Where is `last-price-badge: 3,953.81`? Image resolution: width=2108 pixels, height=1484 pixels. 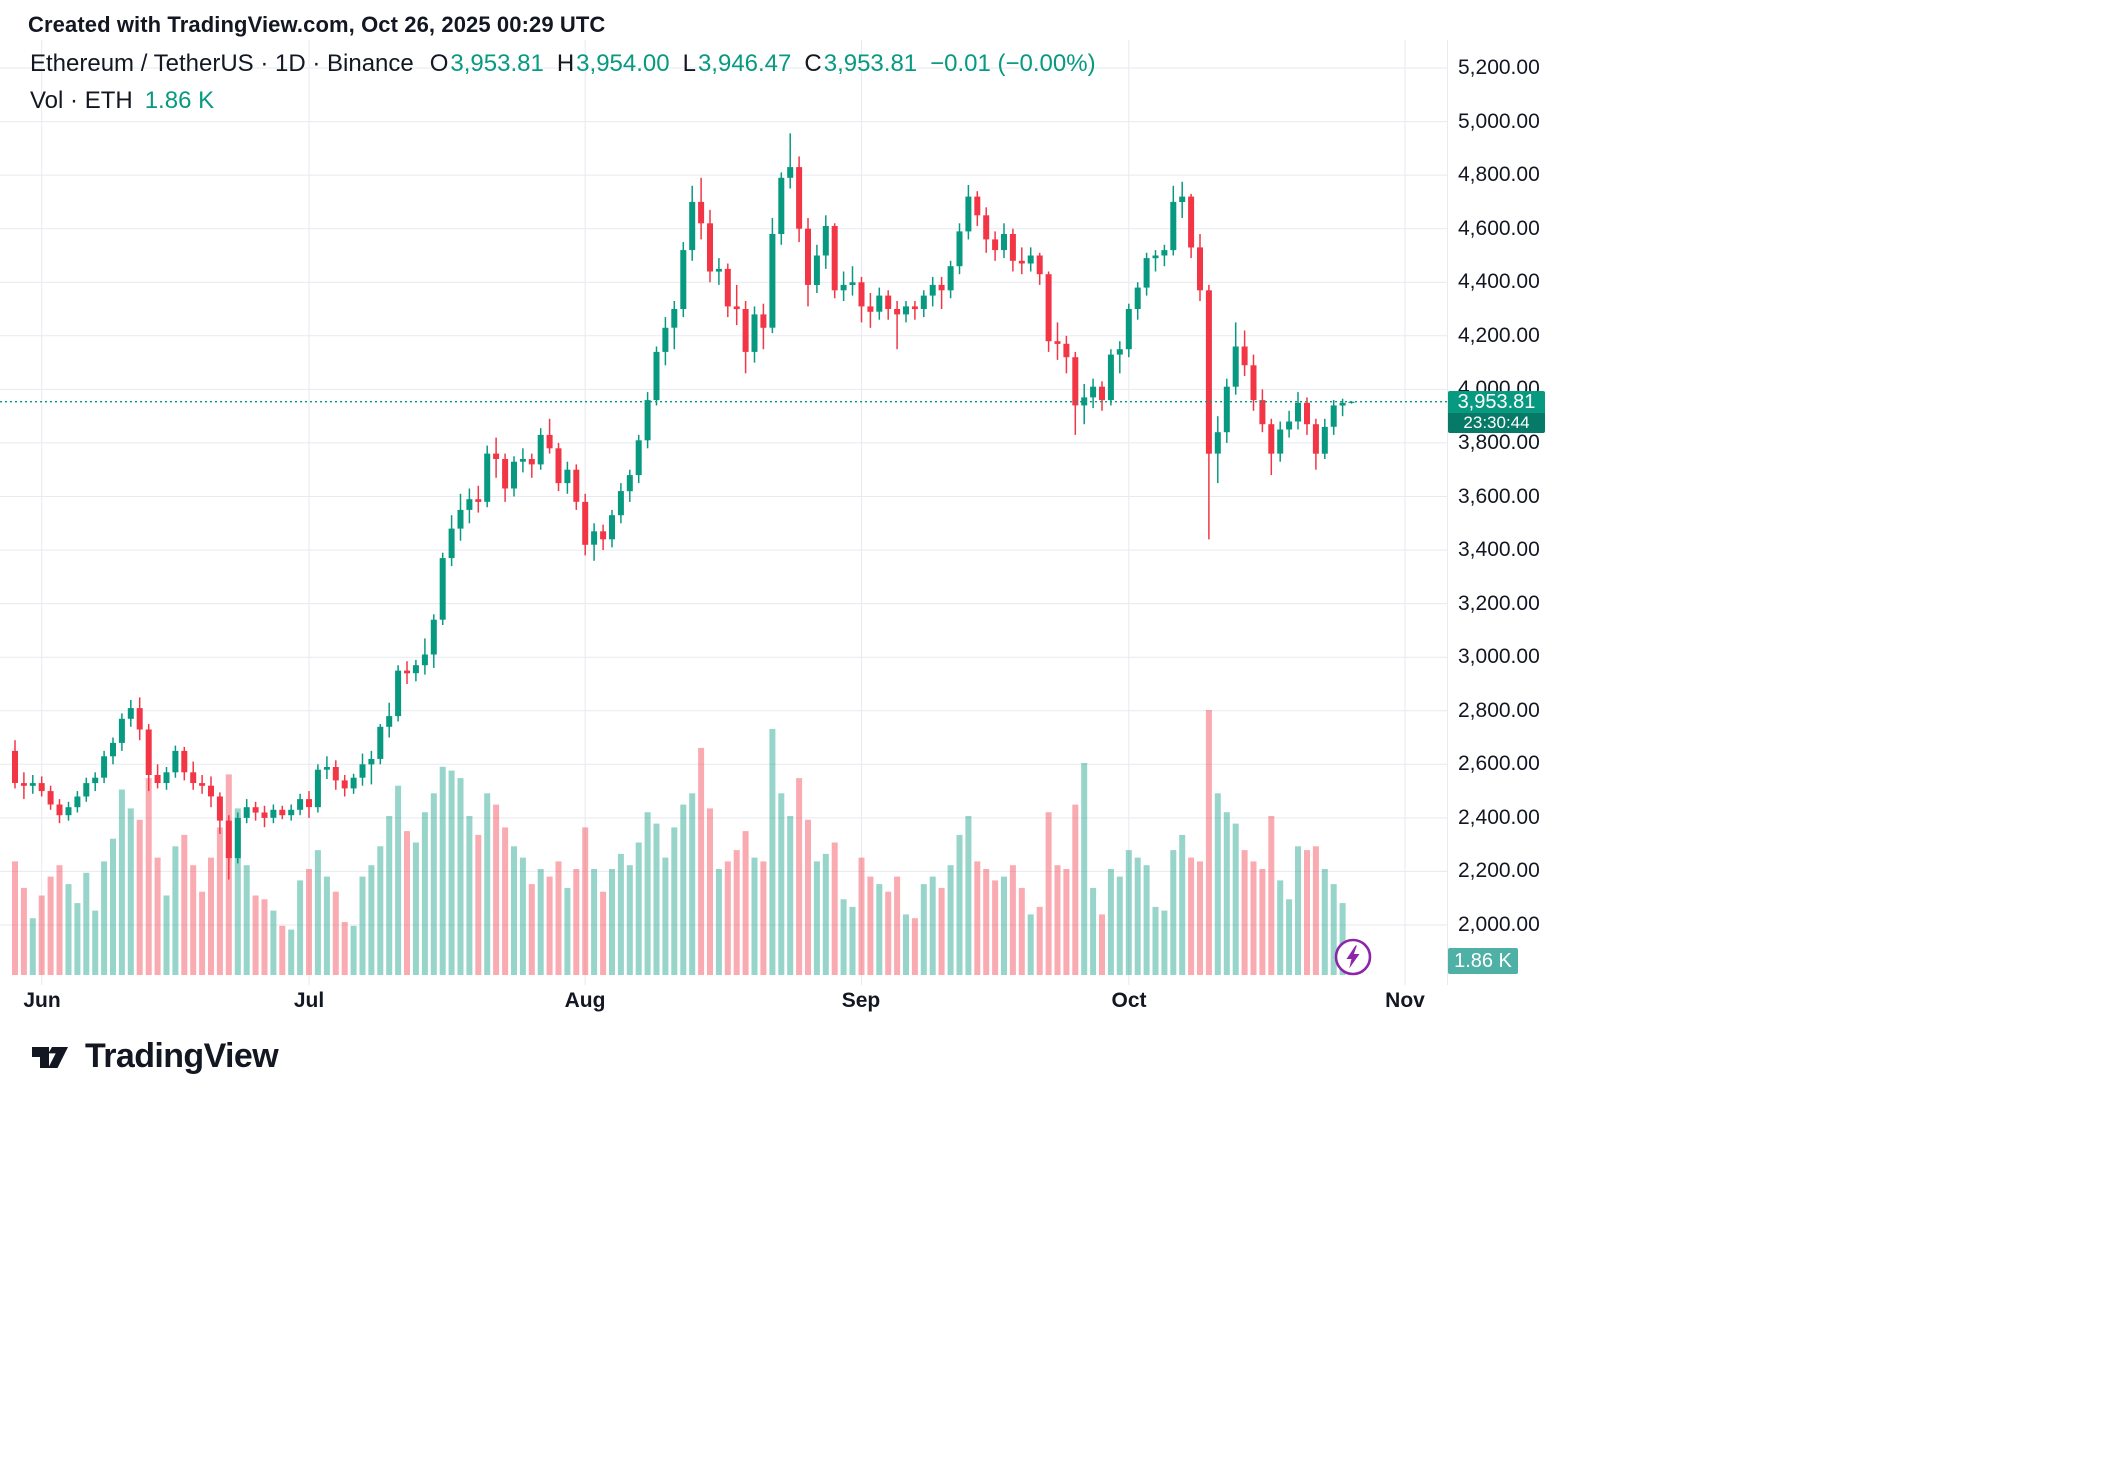
last-price-badge: 3,953.81 is located at coordinates (1496, 402).